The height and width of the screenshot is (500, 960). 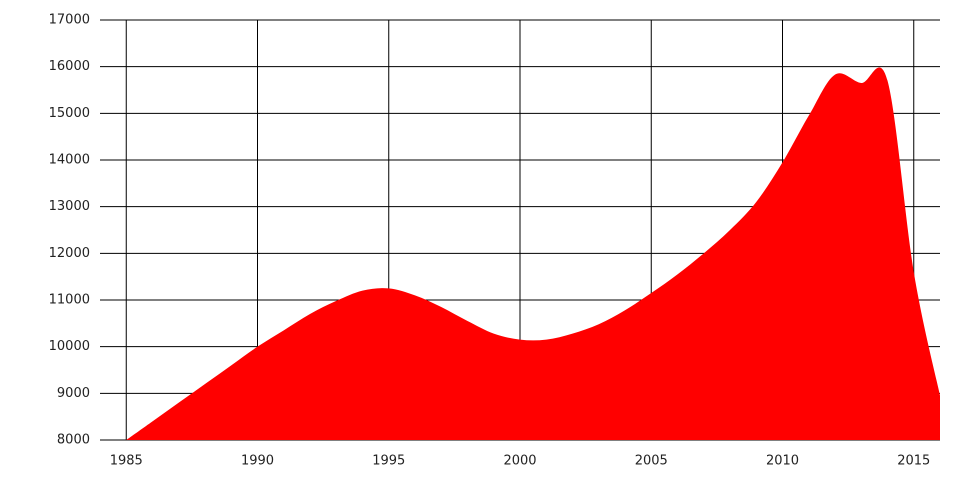 What do you see at coordinates (519, 461) in the screenshot?
I see `x-tick-label: 2000` at bounding box center [519, 461].